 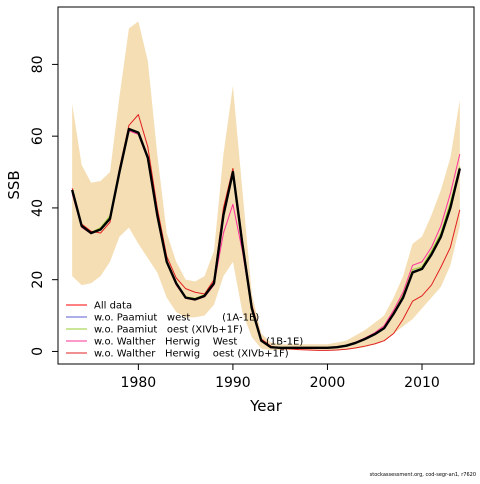 What do you see at coordinates (38, 351) in the screenshot?
I see `y-tick-label: 0` at bounding box center [38, 351].